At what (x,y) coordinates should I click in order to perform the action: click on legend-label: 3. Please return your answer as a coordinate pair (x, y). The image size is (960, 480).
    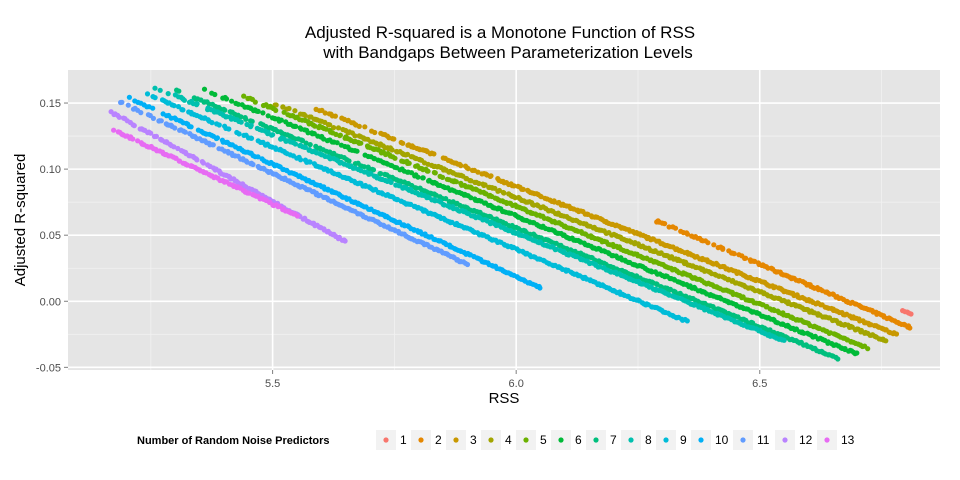
    Looking at the image, I should click on (473, 440).